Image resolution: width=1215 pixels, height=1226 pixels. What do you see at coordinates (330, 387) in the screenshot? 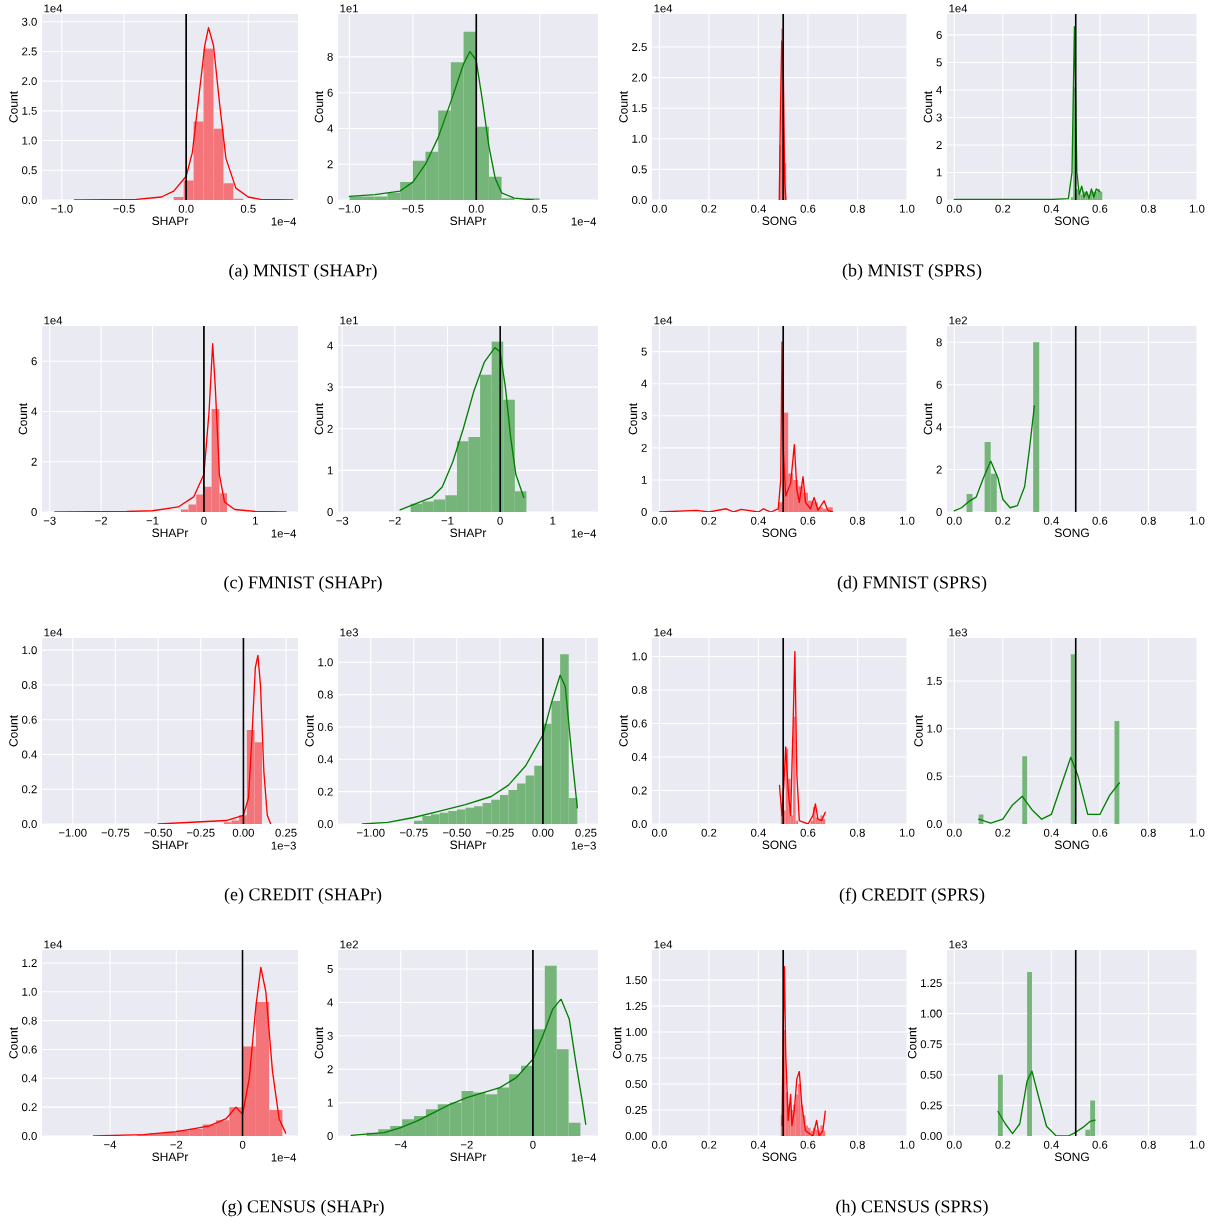
I see `y-tick-label: 3` at bounding box center [330, 387].